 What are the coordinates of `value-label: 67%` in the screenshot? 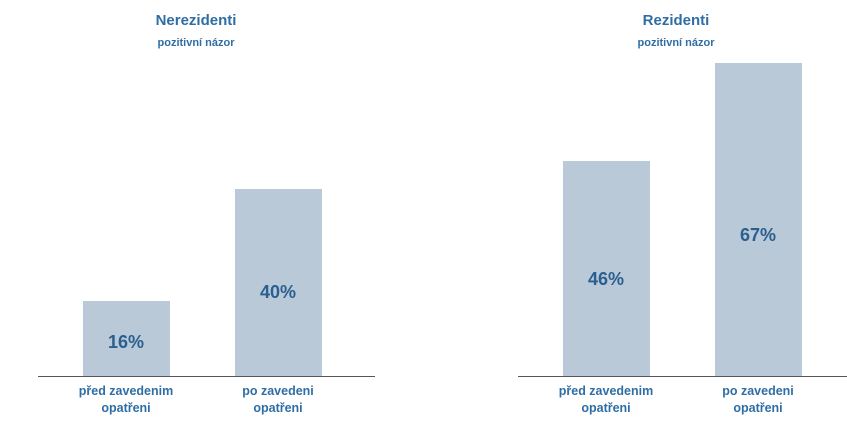 It's located at (758, 235).